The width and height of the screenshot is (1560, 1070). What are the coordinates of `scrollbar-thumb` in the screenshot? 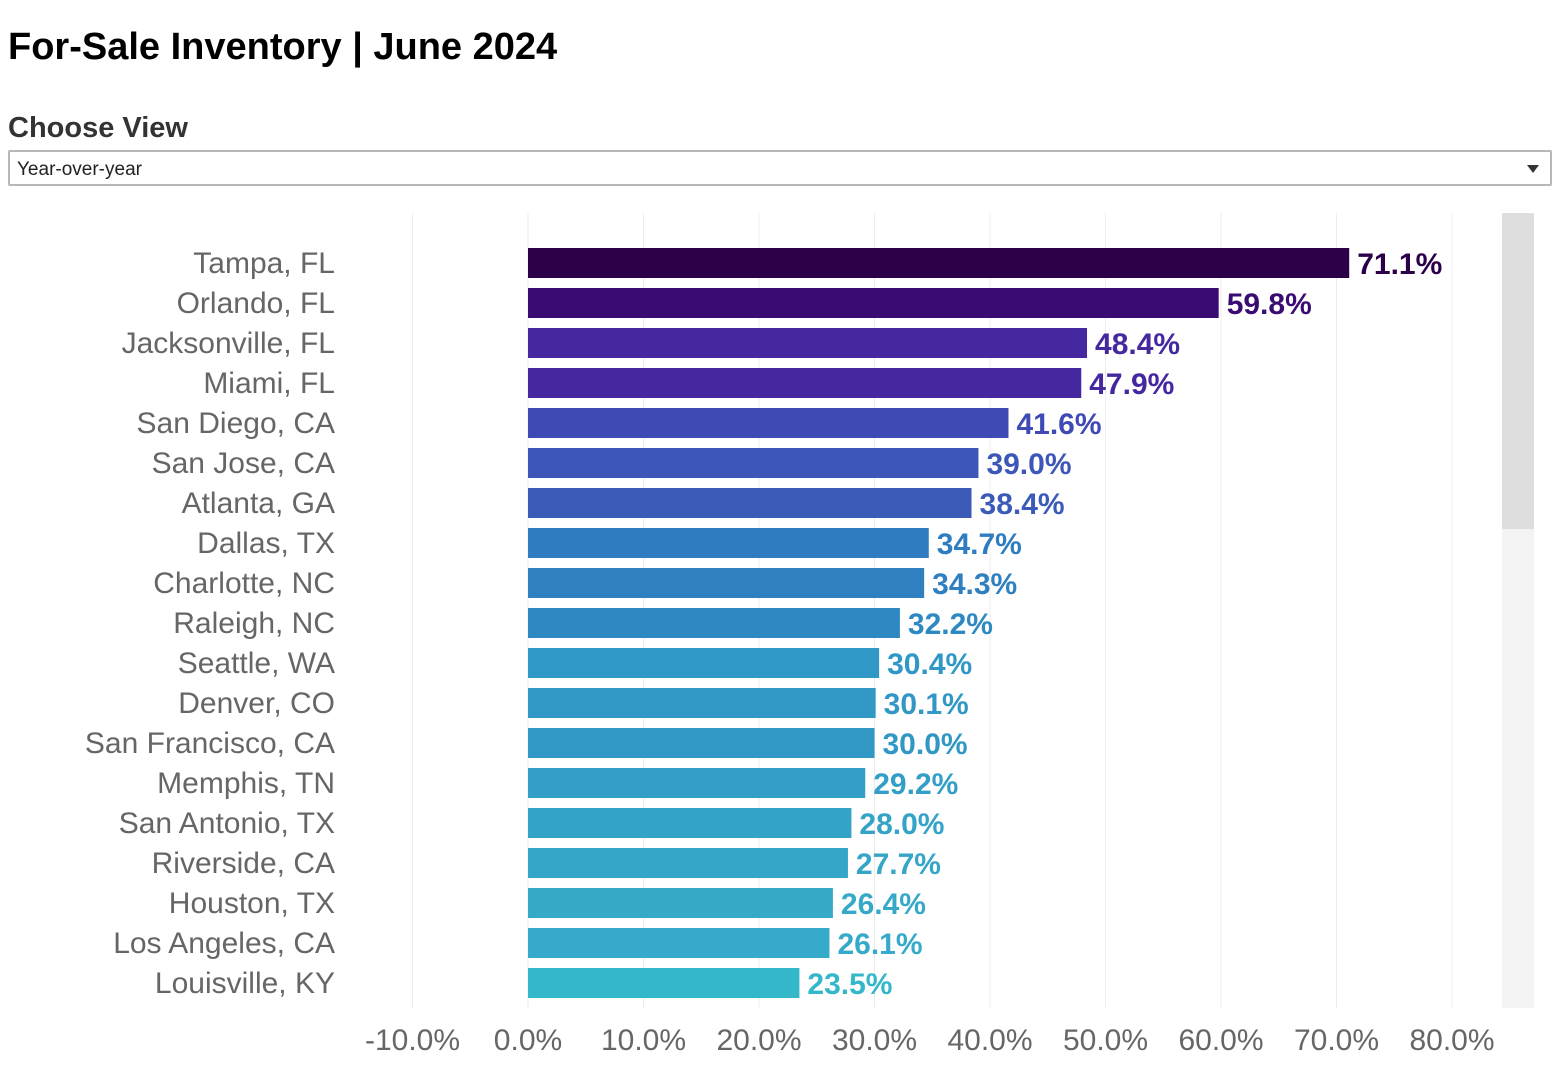 It's located at (1518, 371).